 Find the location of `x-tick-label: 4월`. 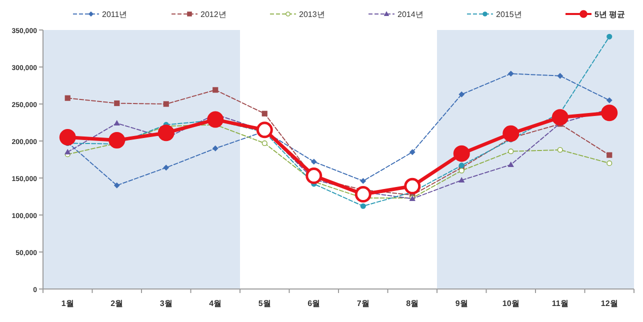

x-tick-label: 4월 is located at coordinates (215, 303).